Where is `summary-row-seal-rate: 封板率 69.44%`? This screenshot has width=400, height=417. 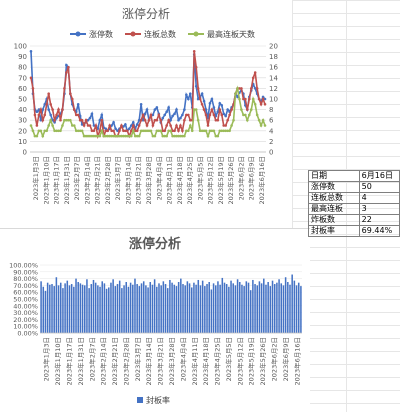
summary-row-seal-rate: 封板率 69.44% is located at coordinates (354, 231).